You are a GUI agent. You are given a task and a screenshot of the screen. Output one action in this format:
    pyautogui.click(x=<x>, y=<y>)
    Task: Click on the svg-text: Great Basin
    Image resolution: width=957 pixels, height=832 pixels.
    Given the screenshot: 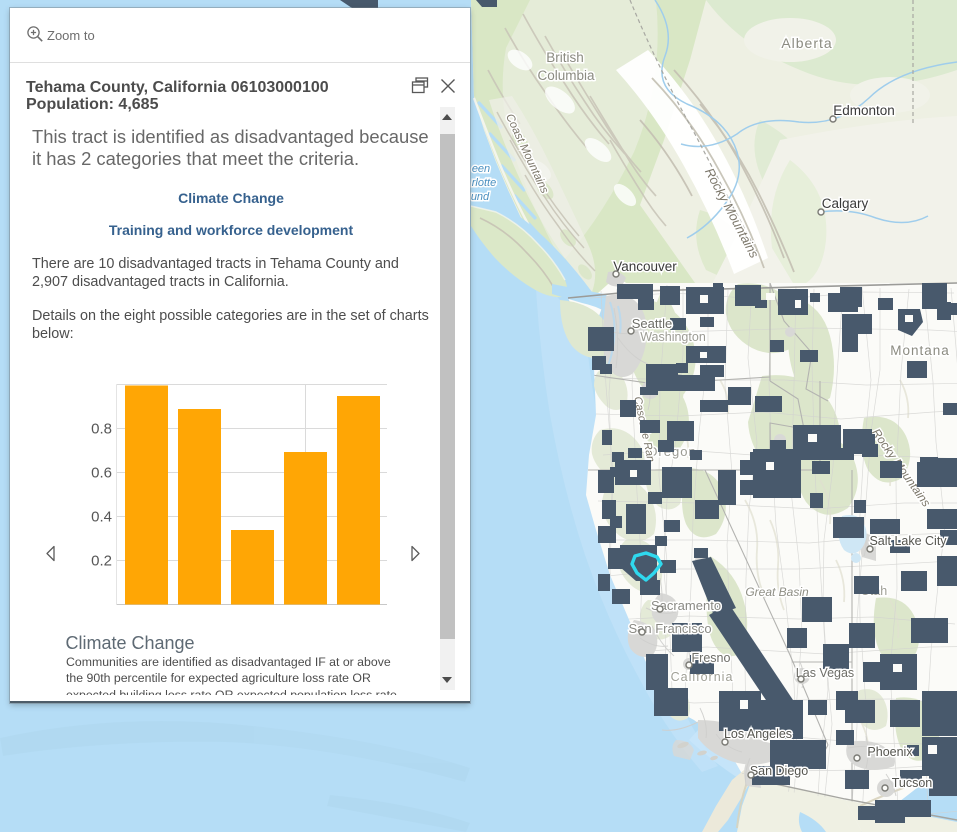 What is the action you would take?
    pyautogui.click(x=777, y=592)
    